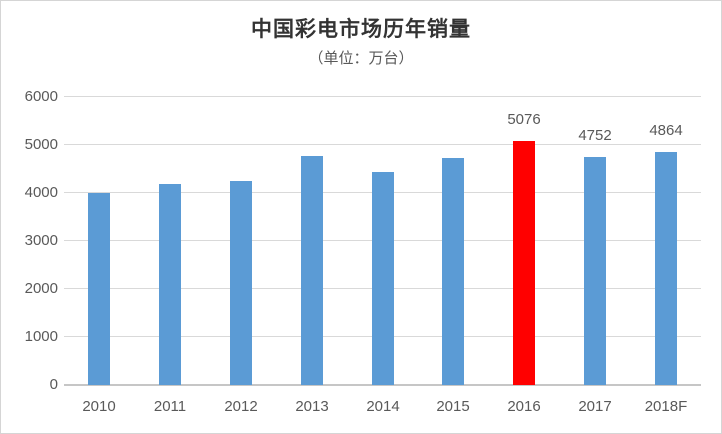 The height and width of the screenshot is (434, 722). Describe the element at coordinates (312, 406) in the screenshot. I see `x-tick-label-2013: 2013` at that location.